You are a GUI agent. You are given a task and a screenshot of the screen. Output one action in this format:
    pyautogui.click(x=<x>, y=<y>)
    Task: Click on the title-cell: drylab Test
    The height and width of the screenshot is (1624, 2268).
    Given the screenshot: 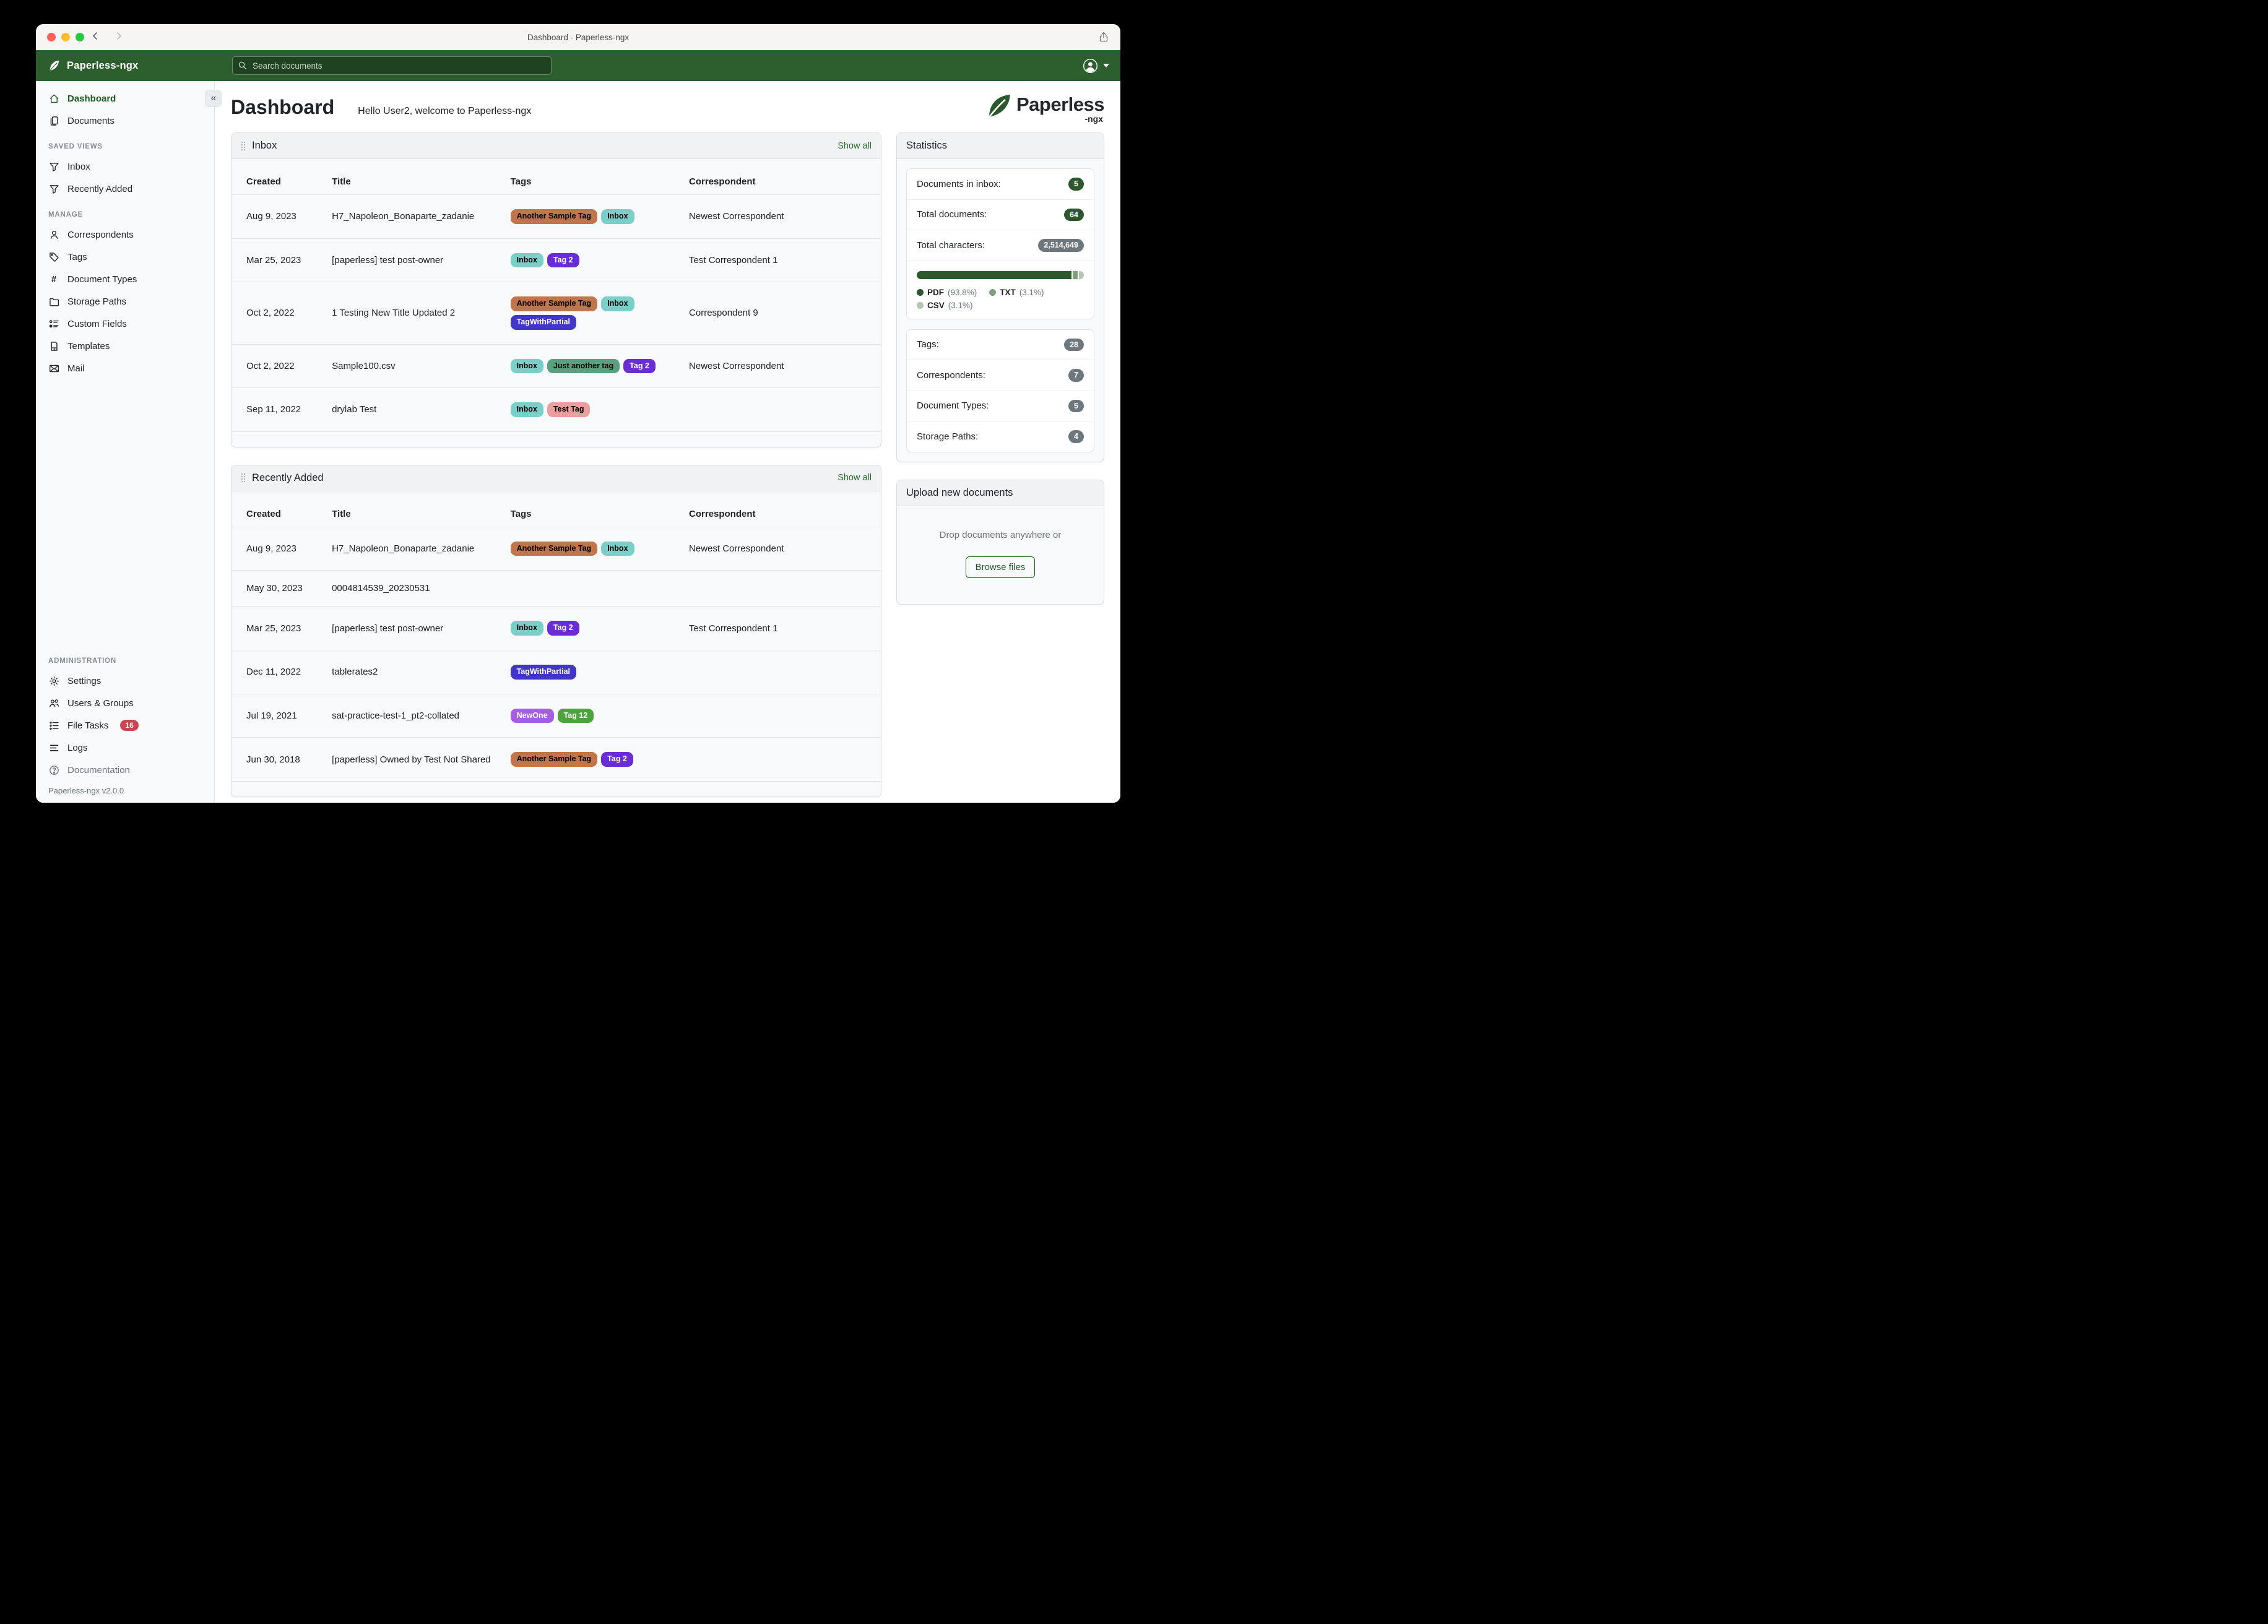 What is the action you would take?
    pyautogui.click(x=415, y=409)
    